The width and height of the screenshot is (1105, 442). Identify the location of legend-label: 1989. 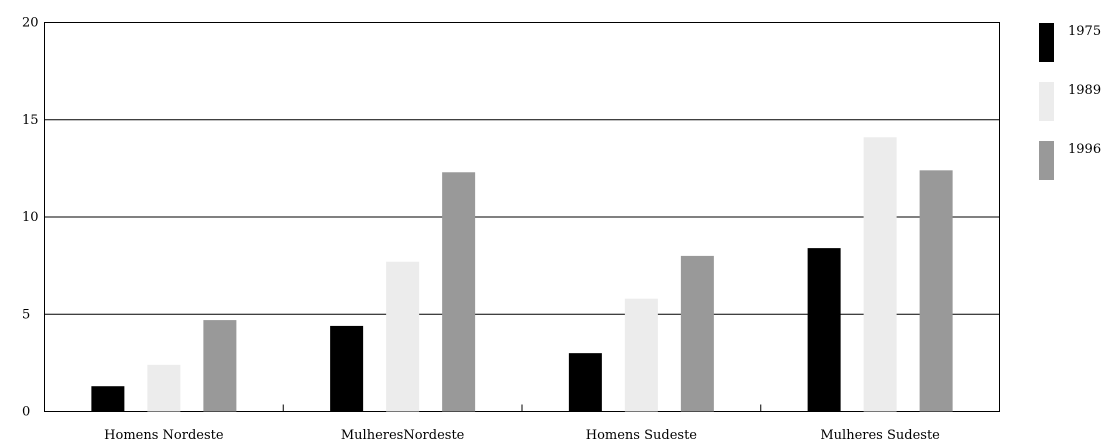
(1084, 90).